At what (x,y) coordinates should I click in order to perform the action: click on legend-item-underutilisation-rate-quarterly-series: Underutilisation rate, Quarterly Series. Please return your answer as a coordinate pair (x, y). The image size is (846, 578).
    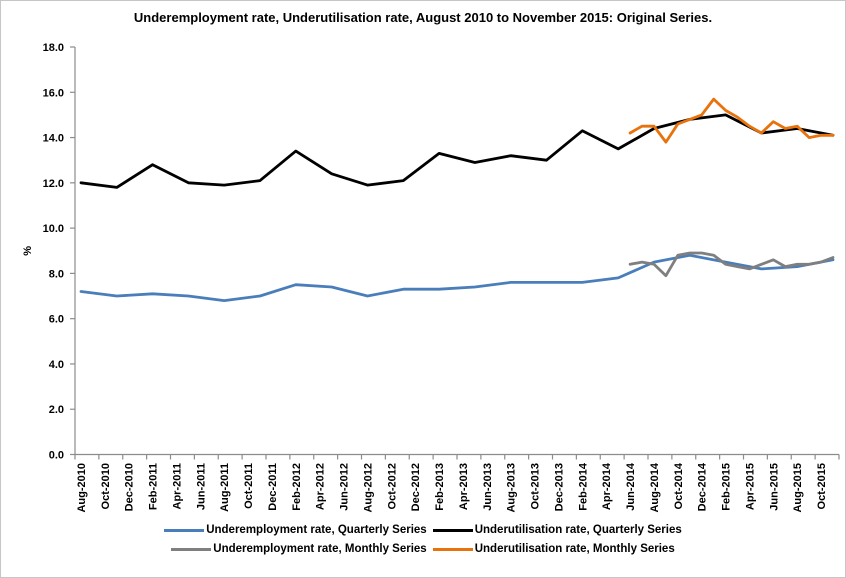
    Looking at the image, I should click on (557, 530).